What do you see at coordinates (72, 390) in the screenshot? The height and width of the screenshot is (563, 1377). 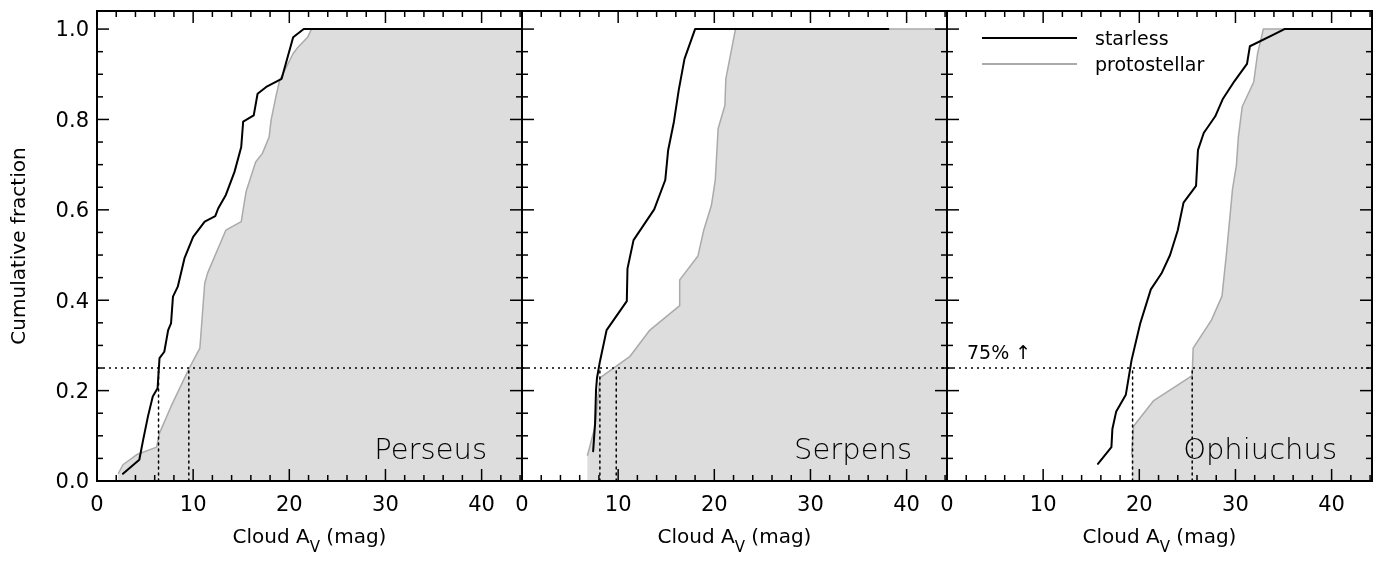 I see `y-tick-label: 0.2` at bounding box center [72, 390].